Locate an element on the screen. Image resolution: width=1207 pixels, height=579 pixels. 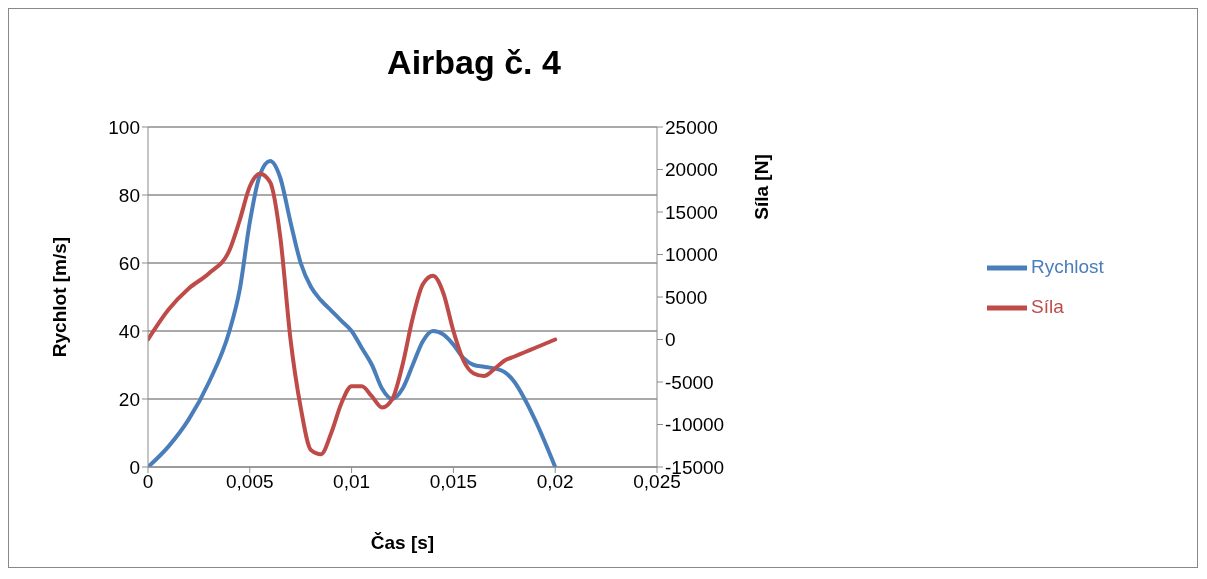
y-tick-label: 0 is located at coordinates (134, 467).